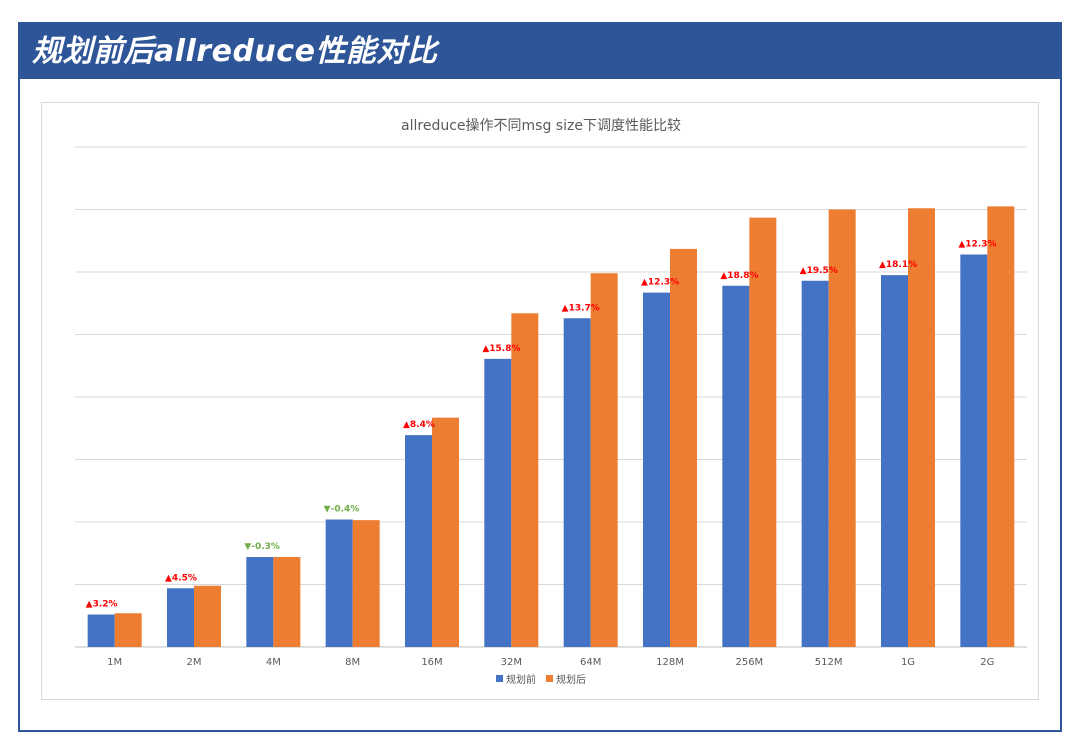 The image size is (1080, 751). What do you see at coordinates (571, 679) in the screenshot?
I see `legend-label: 规划后` at bounding box center [571, 679].